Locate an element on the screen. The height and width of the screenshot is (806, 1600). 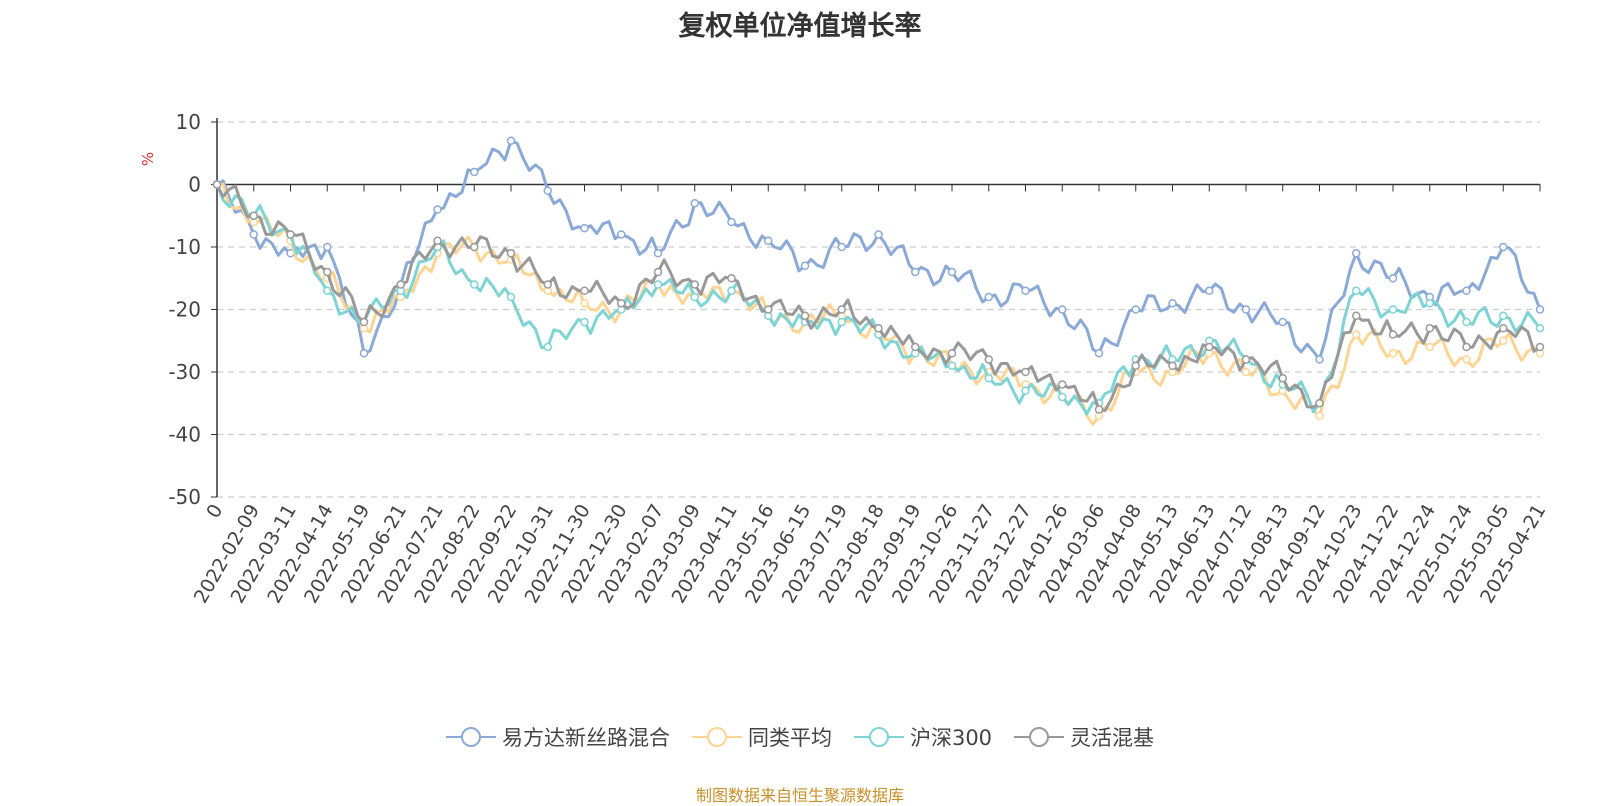
source-note: 制图数据来自恒生聚源数据库 is located at coordinates (799, 795).